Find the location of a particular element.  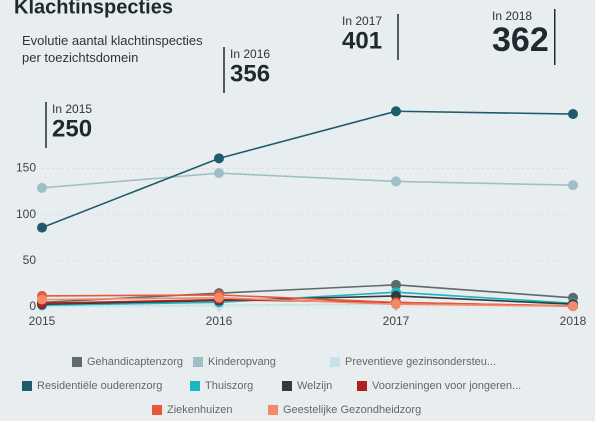

x-tick-label: 2015 is located at coordinates (42, 321).